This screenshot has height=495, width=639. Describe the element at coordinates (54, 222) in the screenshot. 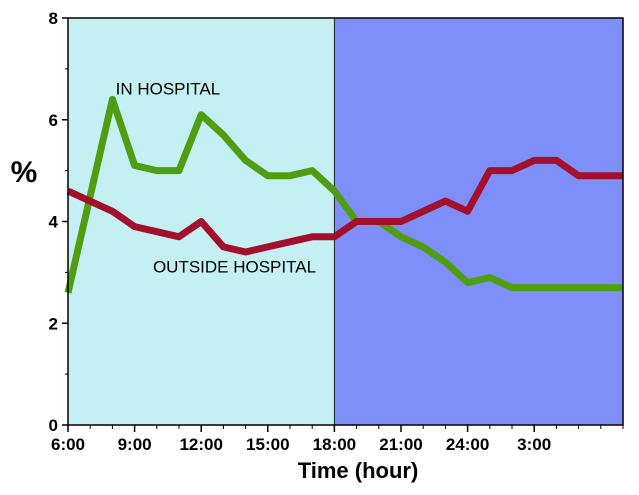

I see `y-tick-label: 4` at that location.